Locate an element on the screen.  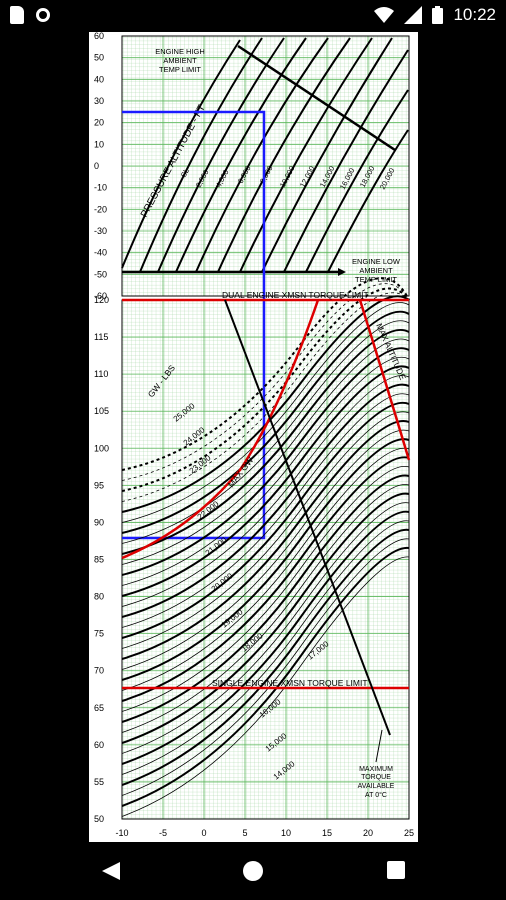
lower-y-tick-labels: 120 115 110 105 100 95 90 85 80 75 70 65 60 55 50 is located at coordinates (101, 559).